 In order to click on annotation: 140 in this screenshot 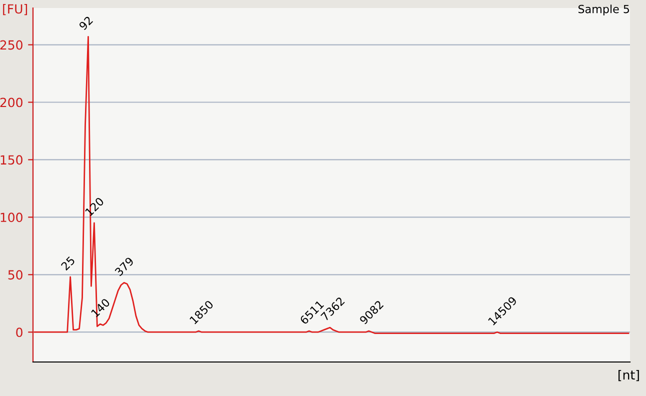, I will do `click(100, 308)`.